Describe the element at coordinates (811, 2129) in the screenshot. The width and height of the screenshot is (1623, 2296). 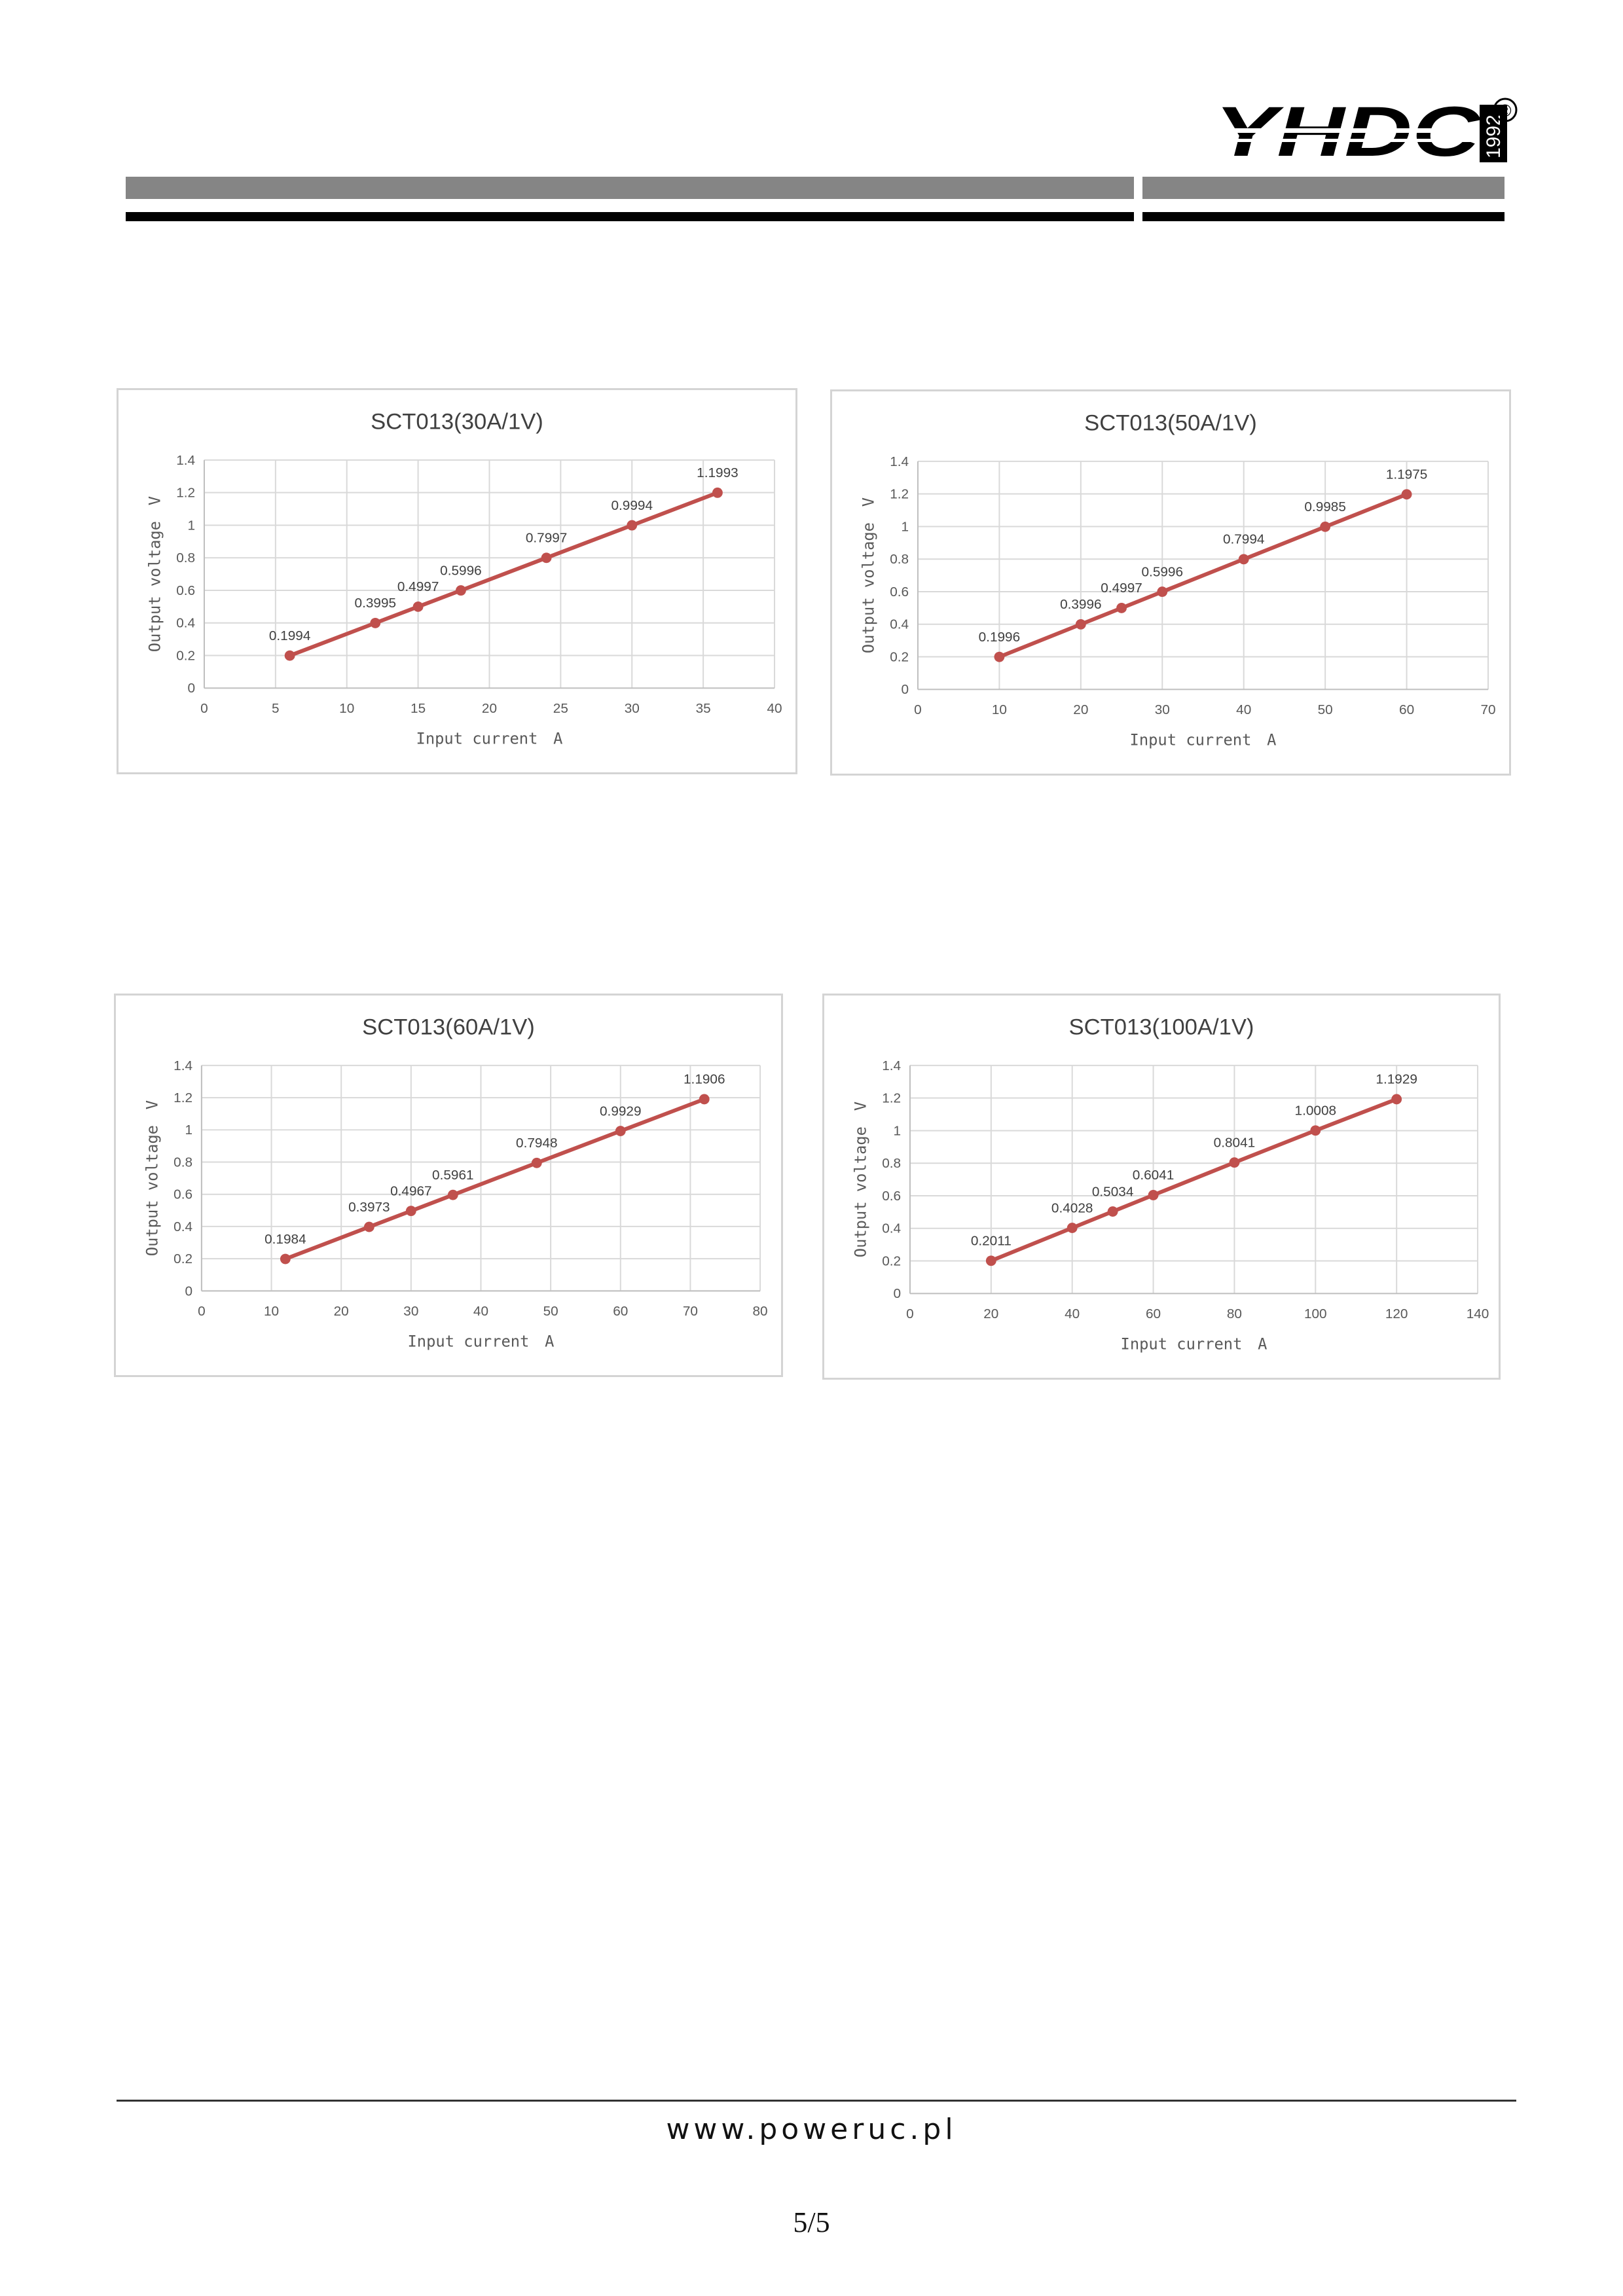
I see `footer-url: www.poweruc.pl` at that location.